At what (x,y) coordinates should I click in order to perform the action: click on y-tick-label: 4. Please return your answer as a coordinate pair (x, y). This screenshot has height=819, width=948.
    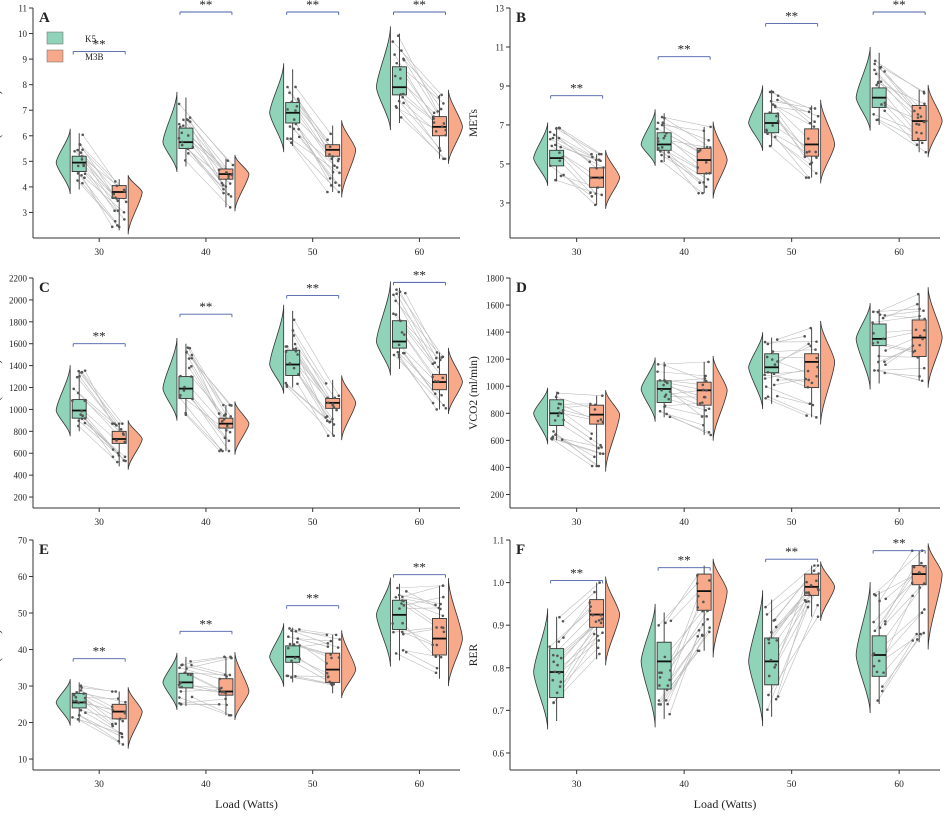
    Looking at the image, I should click on (25, 187).